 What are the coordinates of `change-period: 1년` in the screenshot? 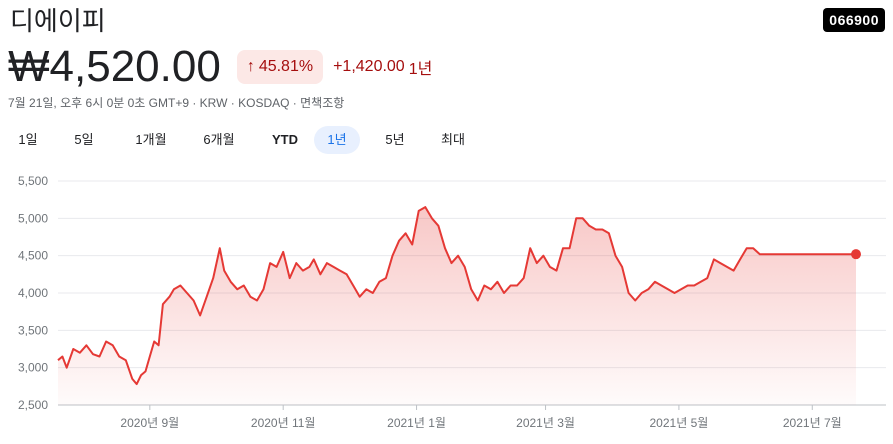 It's located at (420, 69).